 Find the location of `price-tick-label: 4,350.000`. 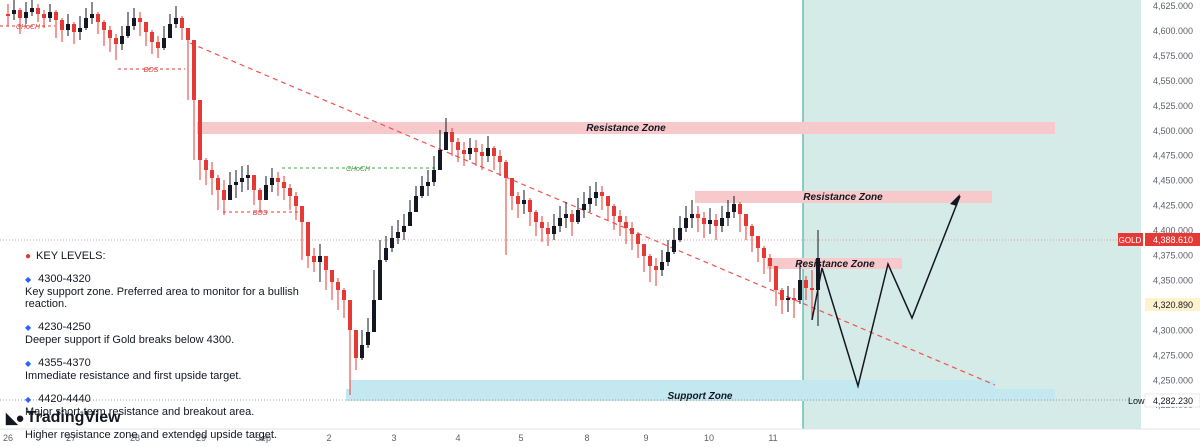

price-tick-label: 4,350.000 is located at coordinates (1173, 280).